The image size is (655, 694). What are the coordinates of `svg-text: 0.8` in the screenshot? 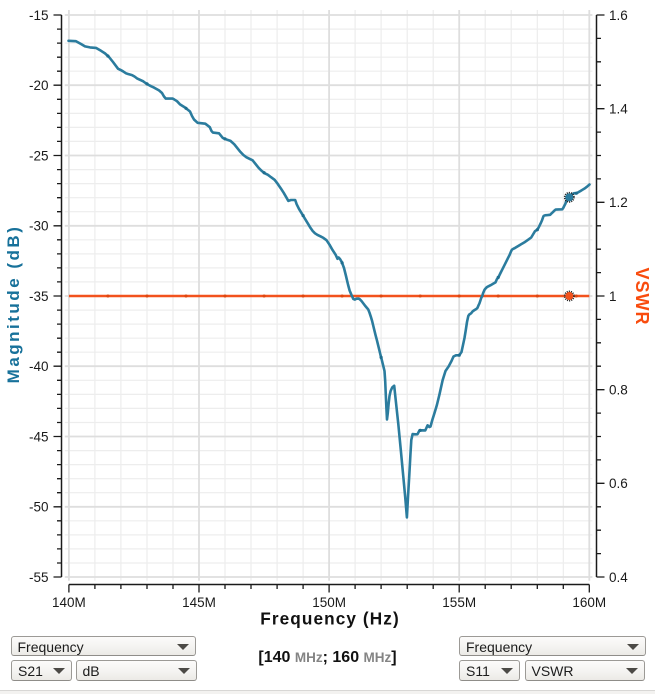 It's located at (618, 390).